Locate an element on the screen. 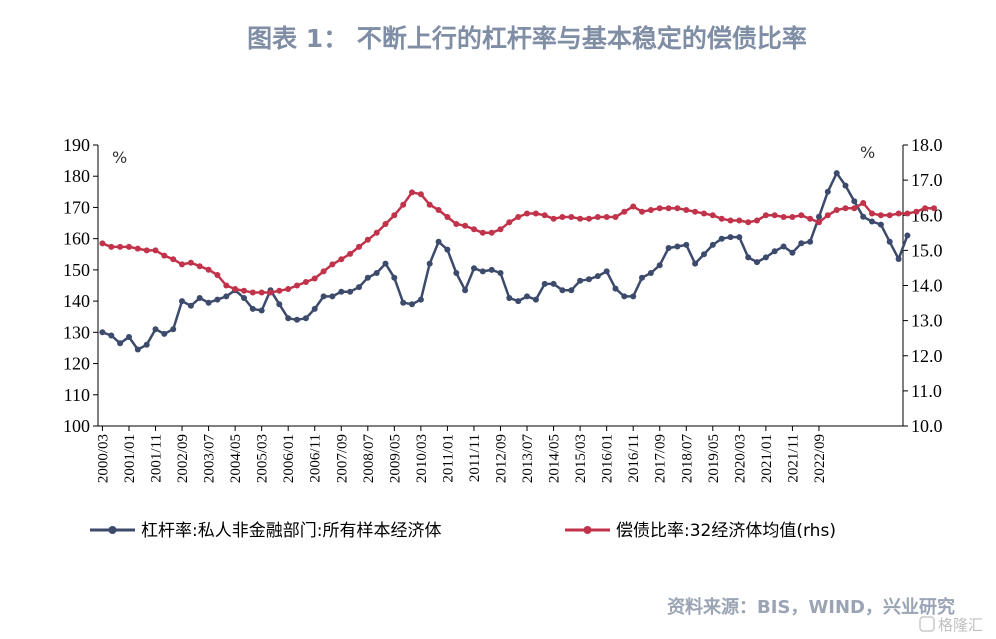 Image resolution: width=996 pixels, height=639 pixels. left-tick-label: 160 is located at coordinates (76, 239).